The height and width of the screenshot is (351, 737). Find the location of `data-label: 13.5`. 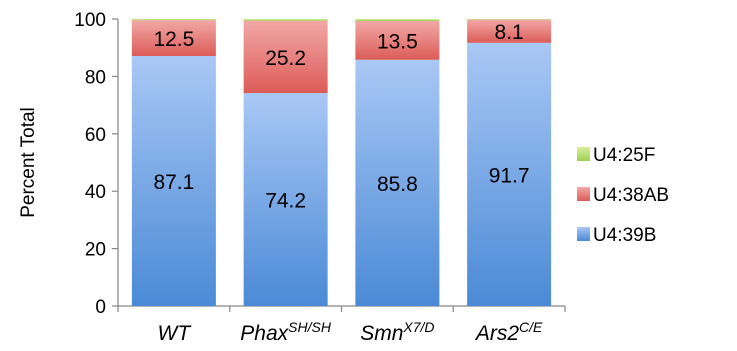

data-label: 13.5 is located at coordinates (397, 41).